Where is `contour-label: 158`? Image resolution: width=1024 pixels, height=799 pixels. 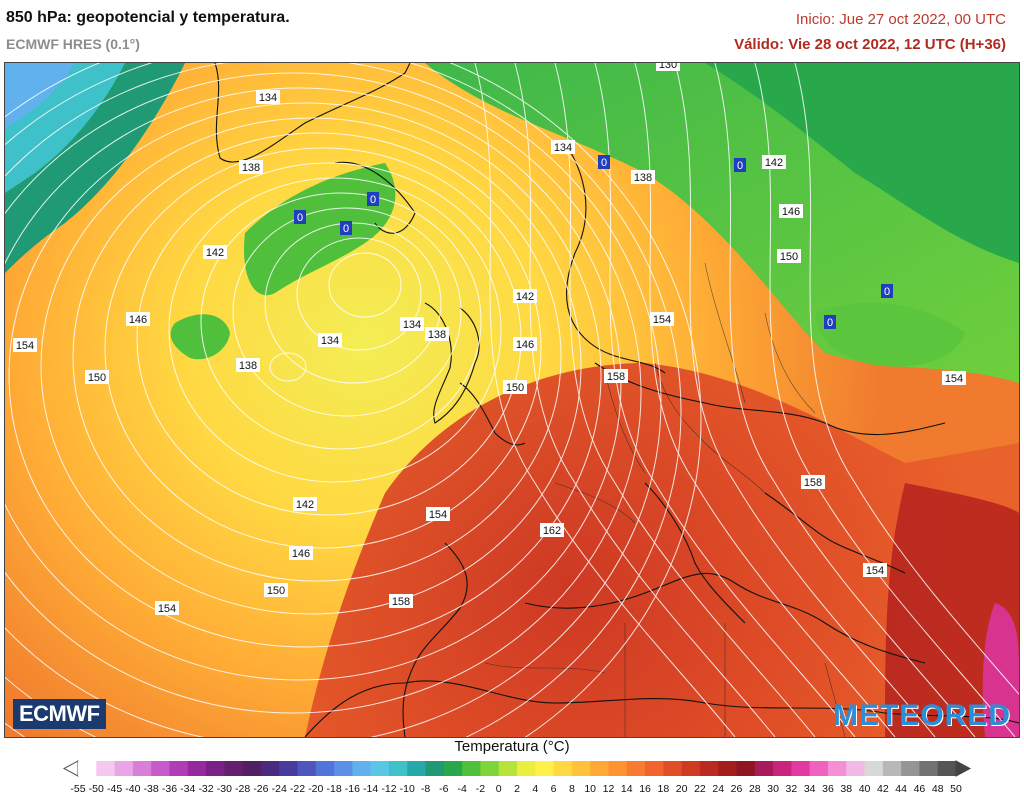
contour-label: 158 is located at coordinates (616, 377).